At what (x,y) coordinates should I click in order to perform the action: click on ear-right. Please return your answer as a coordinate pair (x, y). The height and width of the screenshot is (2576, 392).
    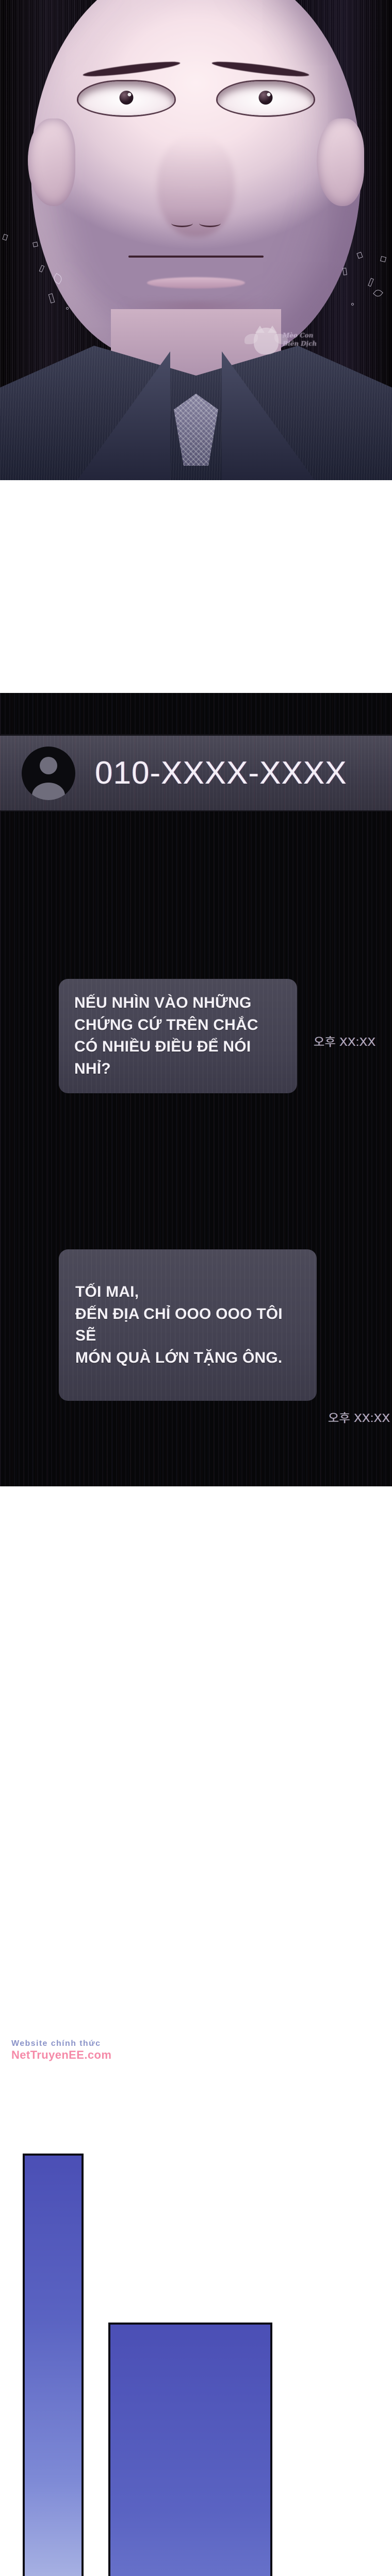
    Looking at the image, I should click on (340, 162).